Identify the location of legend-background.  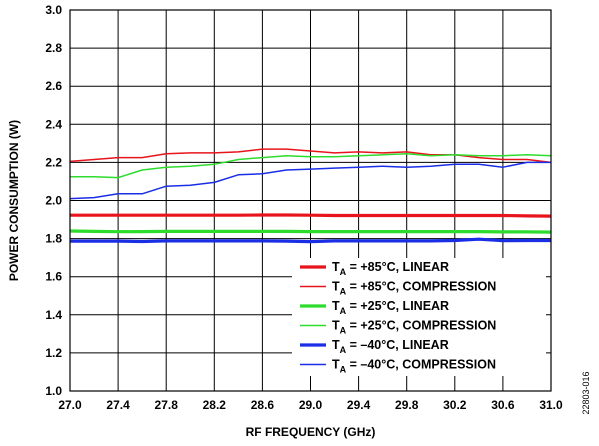
(419, 317).